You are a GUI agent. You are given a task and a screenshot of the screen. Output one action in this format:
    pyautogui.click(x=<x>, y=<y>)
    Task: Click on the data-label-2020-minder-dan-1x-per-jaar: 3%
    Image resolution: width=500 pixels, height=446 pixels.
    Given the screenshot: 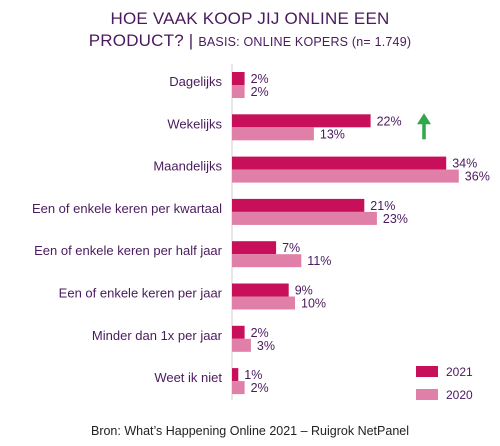 What is the action you would take?
    pyautogui.click(x=266, y=346)
    